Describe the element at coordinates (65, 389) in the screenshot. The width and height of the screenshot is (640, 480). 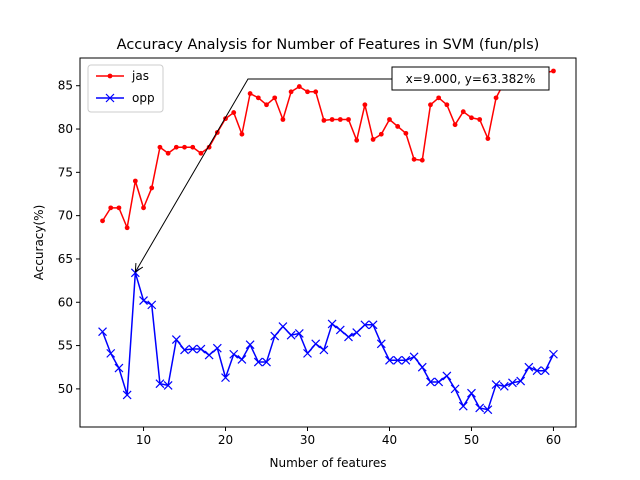
I see `y-tick-label: 50` at that location.